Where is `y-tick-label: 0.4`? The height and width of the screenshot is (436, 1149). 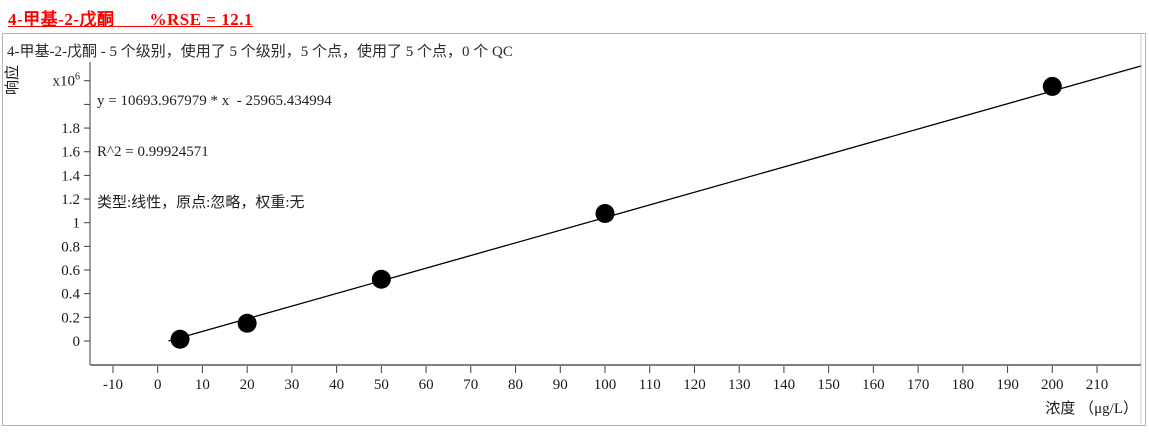 y-tick-label: 0.4 is located at coordinates (70, 295).